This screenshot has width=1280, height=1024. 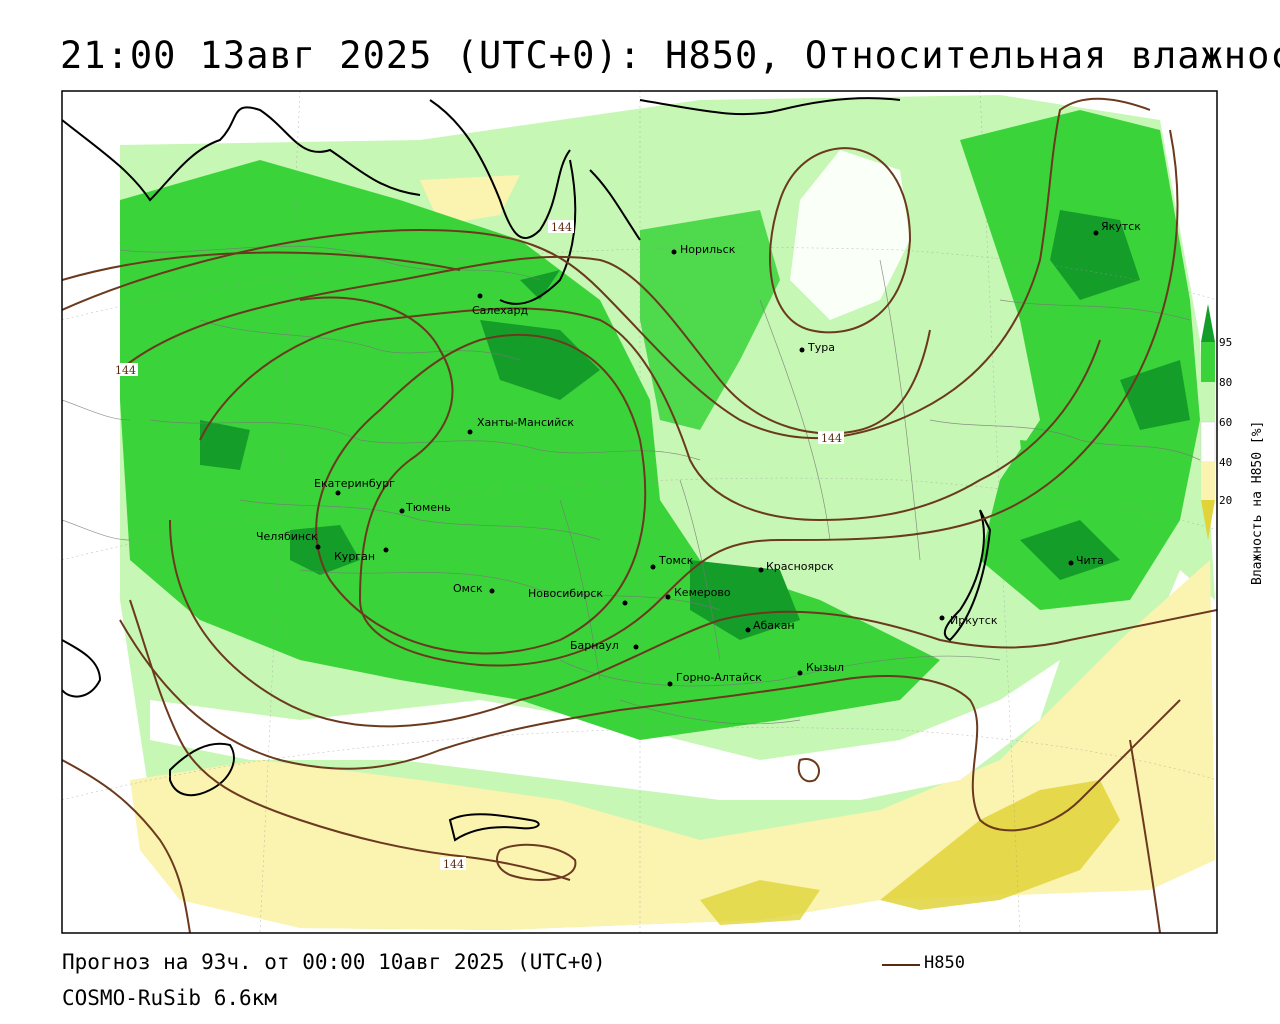 I want to click on city-label: Якутск, so click(x=1121, y=226).